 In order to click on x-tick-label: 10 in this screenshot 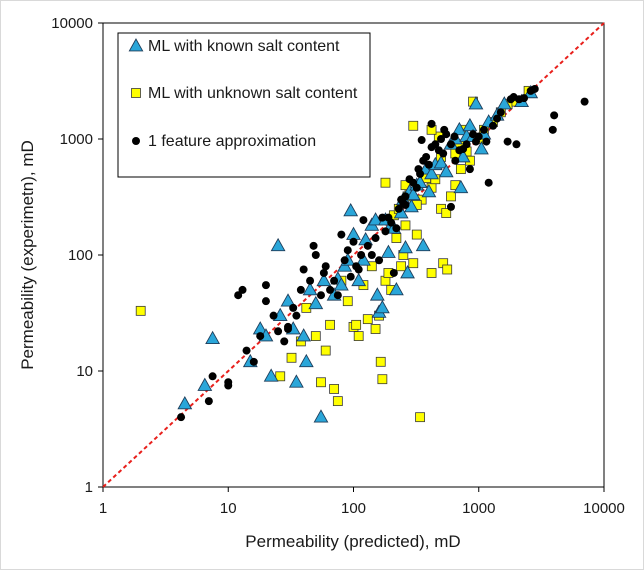, I will do `click(228, 508)`.